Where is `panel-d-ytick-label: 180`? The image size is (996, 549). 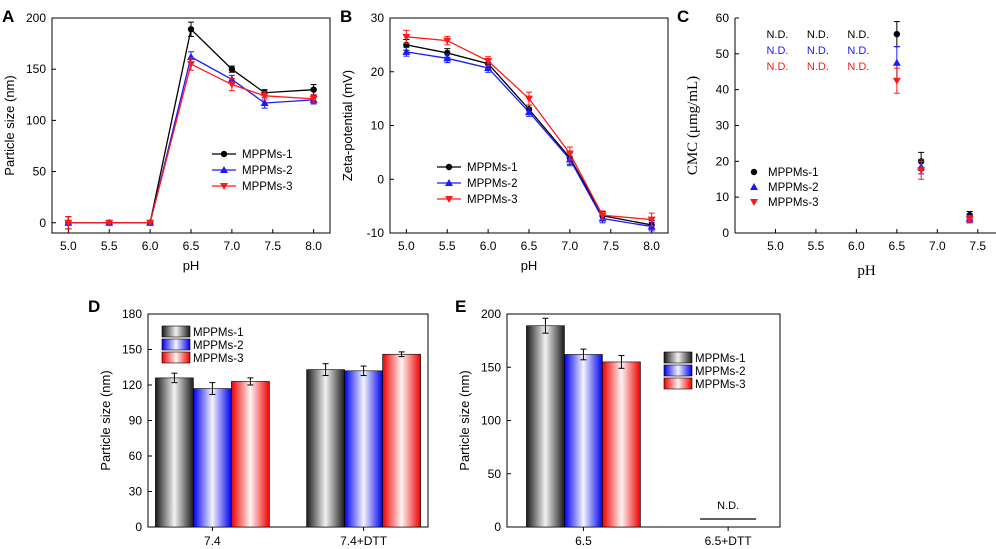
panel-d-ytick-label: 180 is located at coordinates (132, 314).